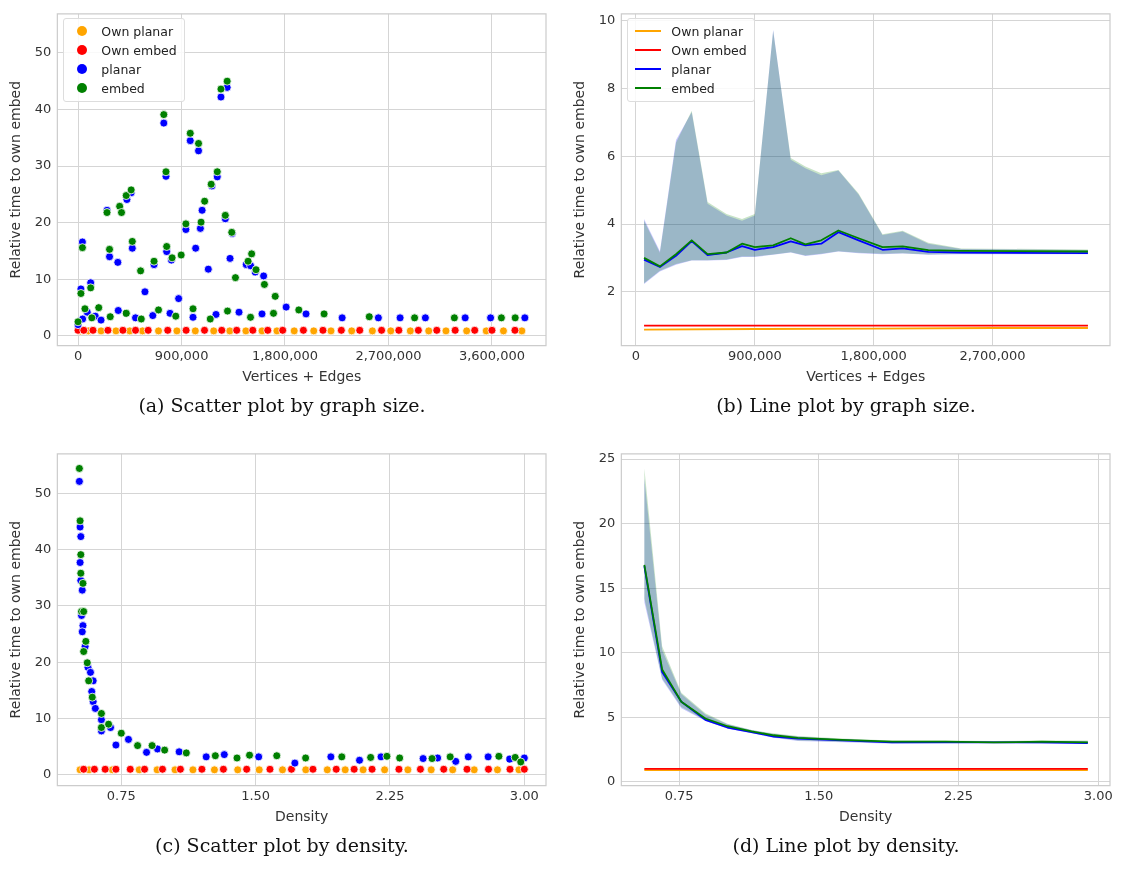 The height and width of the screenshot is (882, 1128). I want to click on y-tick-label: 5, so click(611, 716).